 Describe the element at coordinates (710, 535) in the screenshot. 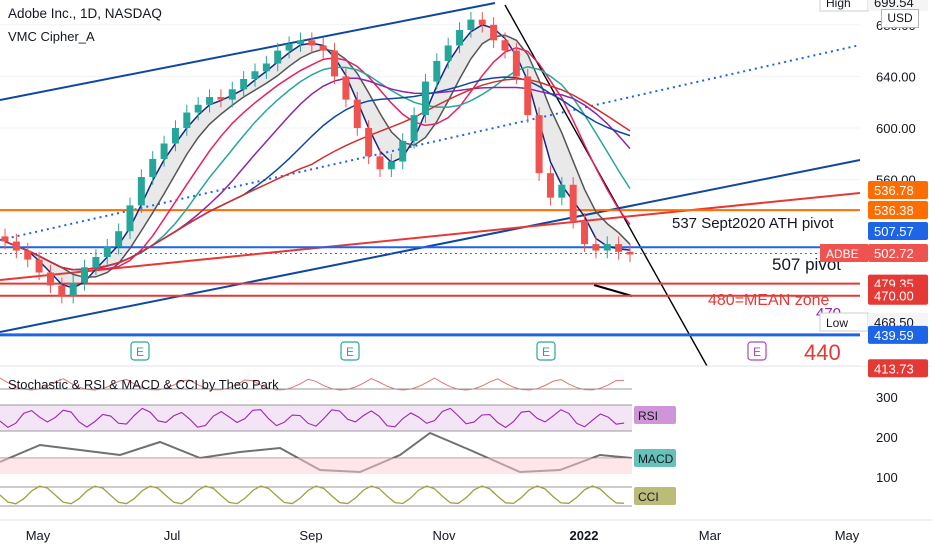

I see `x-axis-label: Mar` at that location.